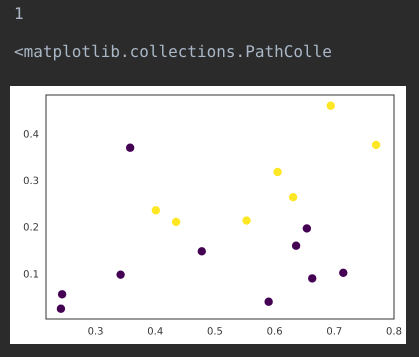  What do you see at coordinates (214, 332) in the screenshot?
I see `x-tick-label: 0.5` at bounding box center [214, 332].